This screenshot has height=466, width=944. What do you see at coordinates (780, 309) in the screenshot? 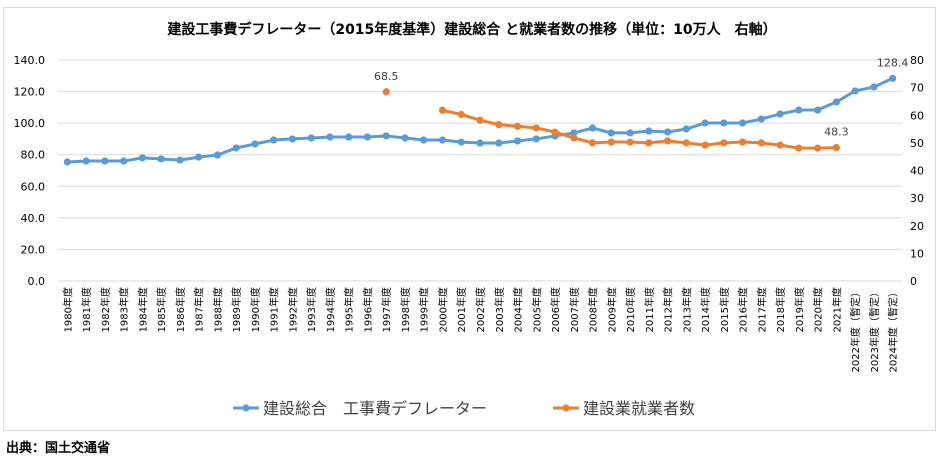
I see `x-tick-label: 2018年度` at bounding box center [780, 309].